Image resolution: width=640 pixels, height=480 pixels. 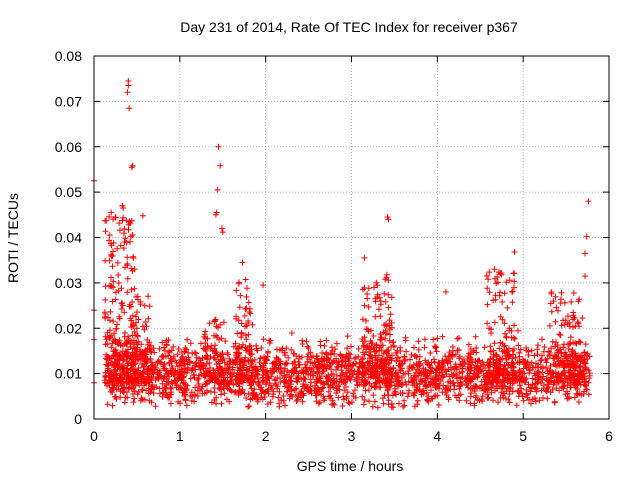 What do you see at coordinates (68, 192) in the screenshot?
I see `y-tick-label: 0.05` at bounding box center [68, 192].